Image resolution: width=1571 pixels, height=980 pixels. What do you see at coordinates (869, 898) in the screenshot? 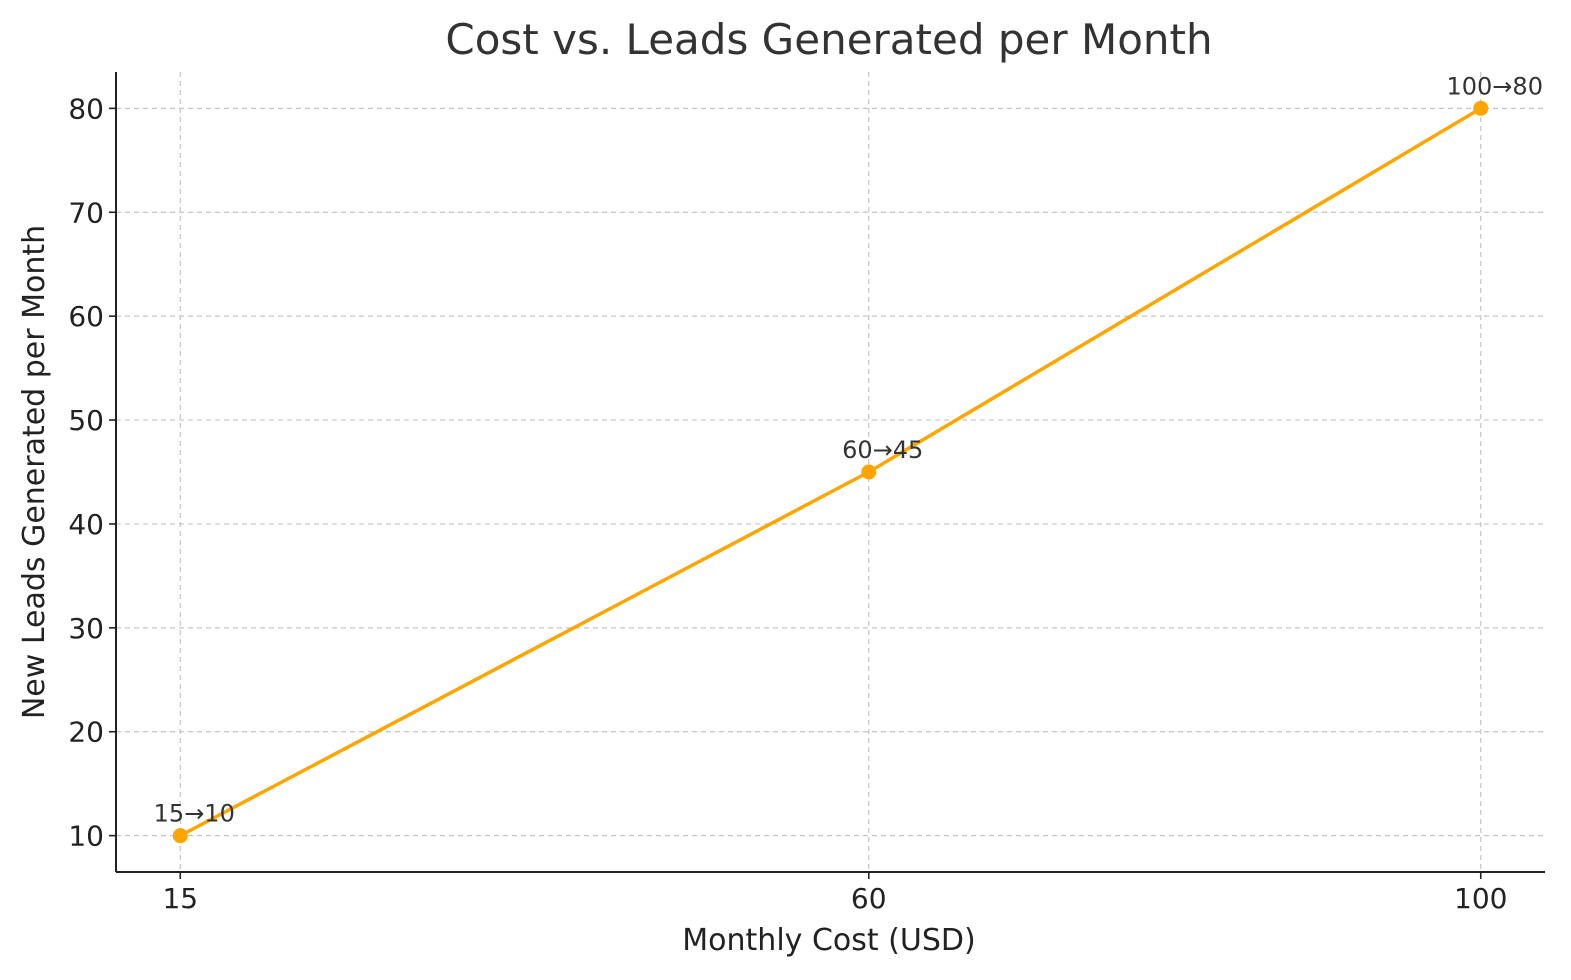
I see `x-tick-label-1: 60` at bounding box center [869, 898].